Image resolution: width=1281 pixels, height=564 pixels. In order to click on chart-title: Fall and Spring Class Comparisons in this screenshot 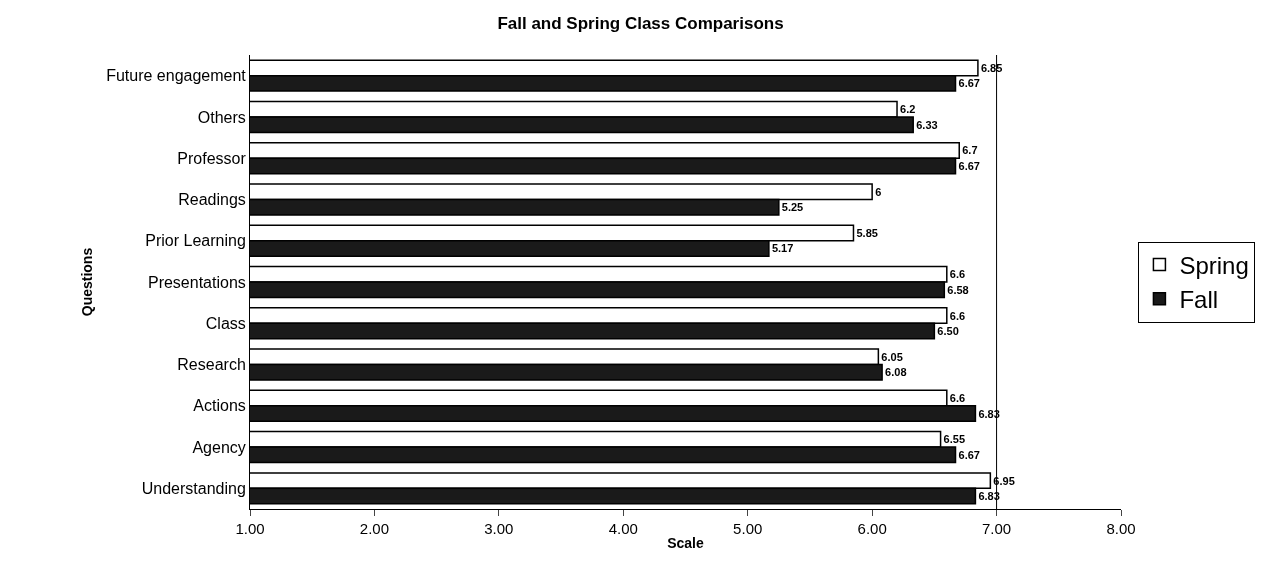, I will do `click(640, 23)`.